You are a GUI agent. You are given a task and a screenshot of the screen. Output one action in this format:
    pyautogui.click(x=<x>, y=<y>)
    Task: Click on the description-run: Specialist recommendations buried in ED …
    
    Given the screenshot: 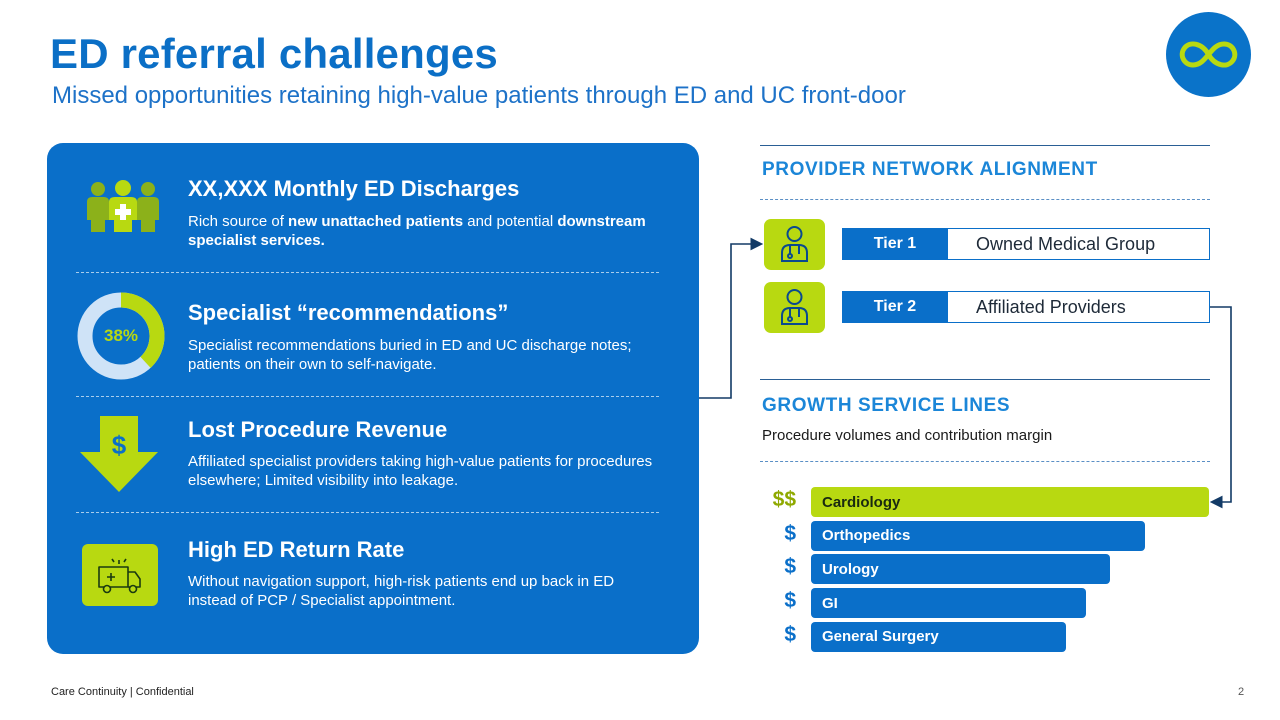 What is the action you would take?
    pyautogui.click(x=410, y=355)
    